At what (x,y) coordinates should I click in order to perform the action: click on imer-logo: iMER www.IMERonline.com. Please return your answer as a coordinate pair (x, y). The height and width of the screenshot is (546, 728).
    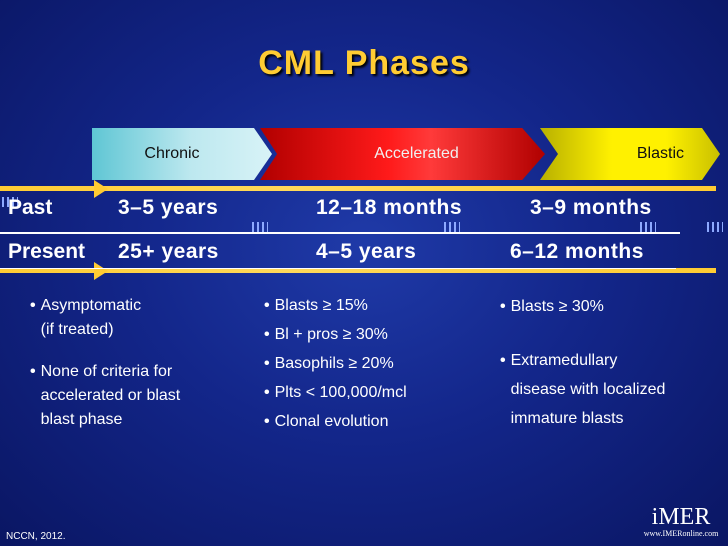
    Looking at the image, I should click on (681, 521).